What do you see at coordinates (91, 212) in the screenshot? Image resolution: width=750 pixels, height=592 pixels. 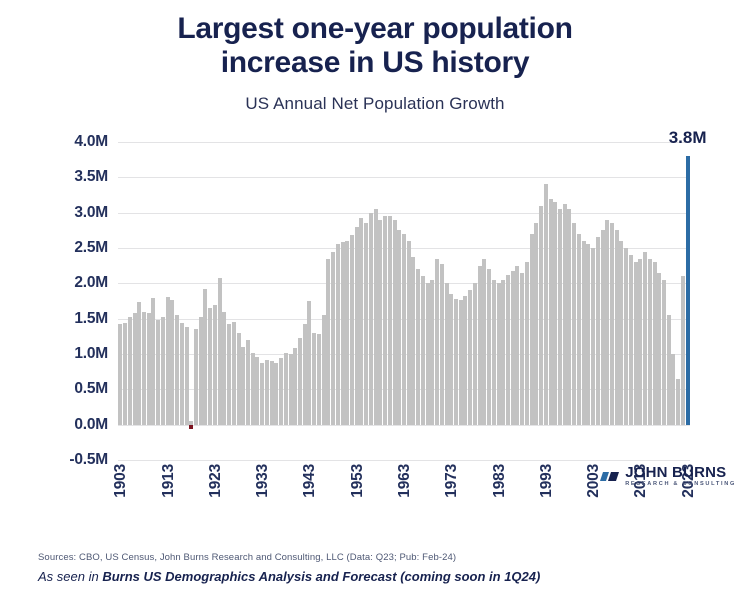 I see `y-axis-tick-label: 3.0M` at bounding box center [91, 212].